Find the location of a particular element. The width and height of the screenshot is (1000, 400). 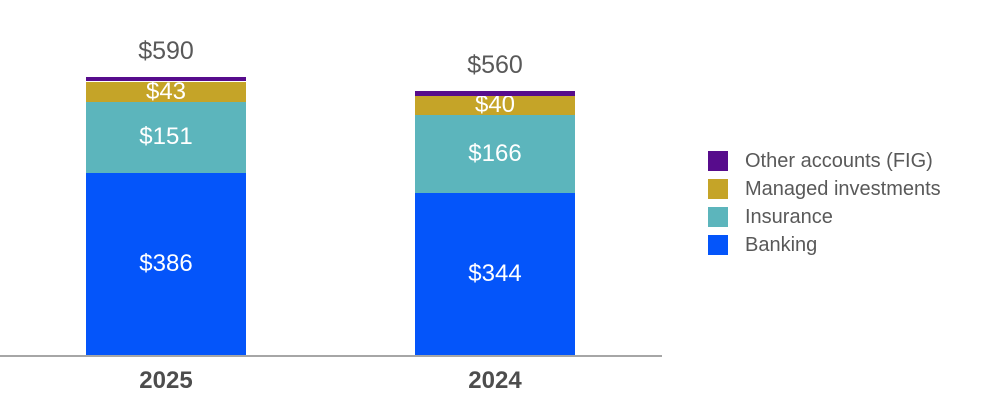

segment-value-label: $40 is located at coordinates (495, 105).